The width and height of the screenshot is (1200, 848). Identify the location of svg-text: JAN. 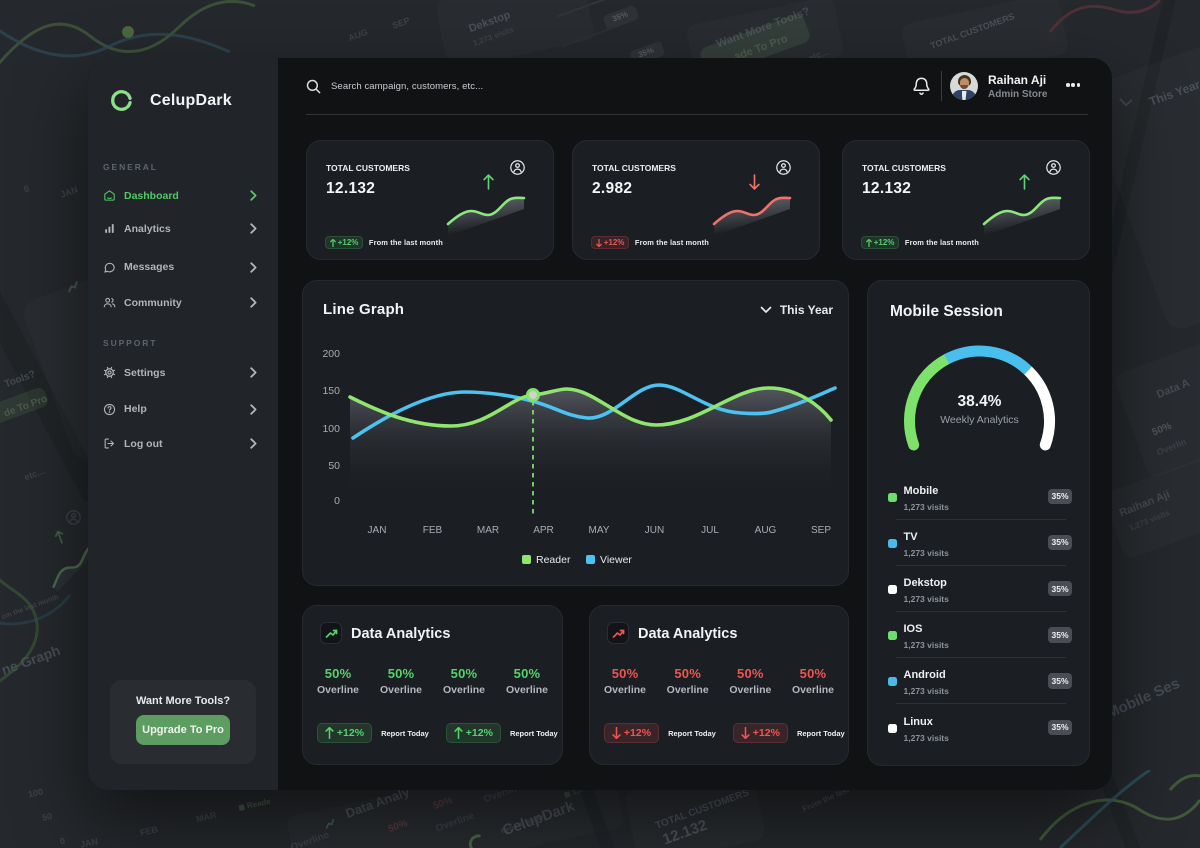
(377, 530).